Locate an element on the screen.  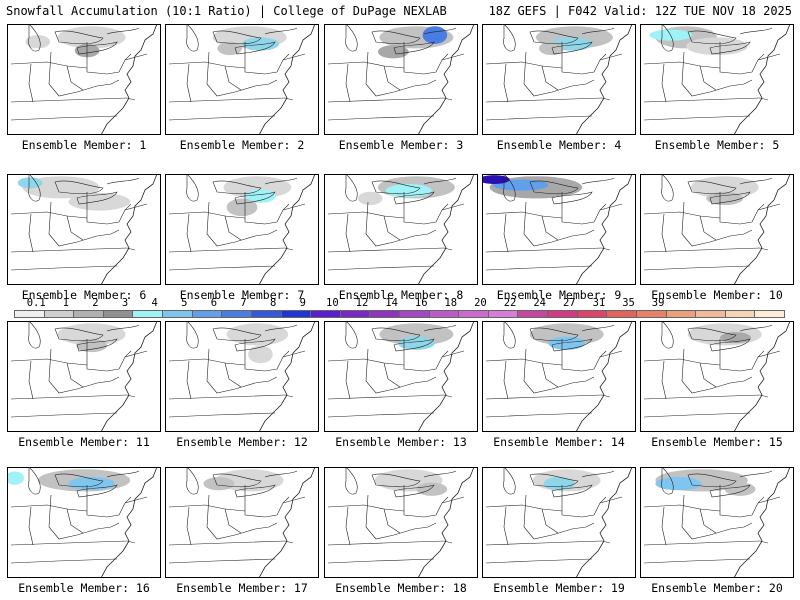
ensemble-member-panel: Ensemble Member: 7 is located at coordinates (242, 238).